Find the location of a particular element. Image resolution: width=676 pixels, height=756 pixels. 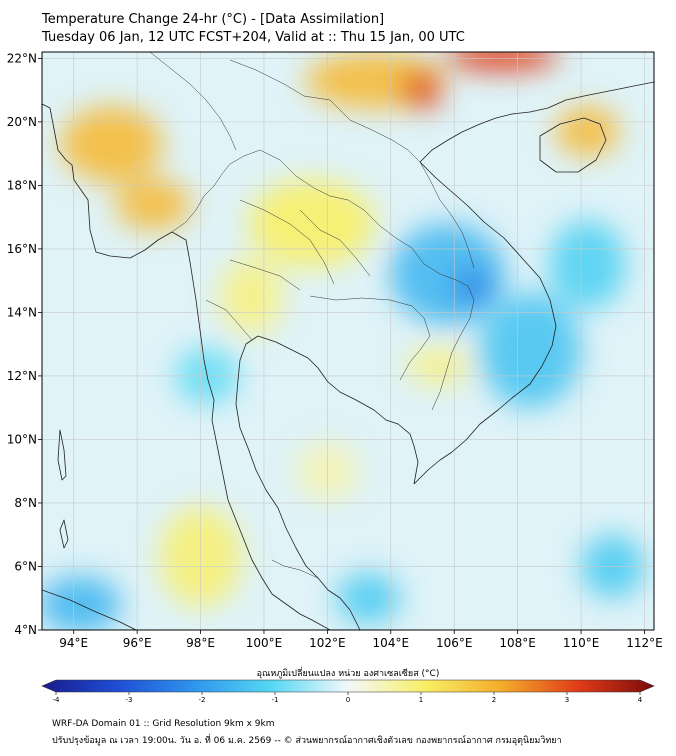

colorbar-tick-label: -3 is located at coordinates (129, 700).